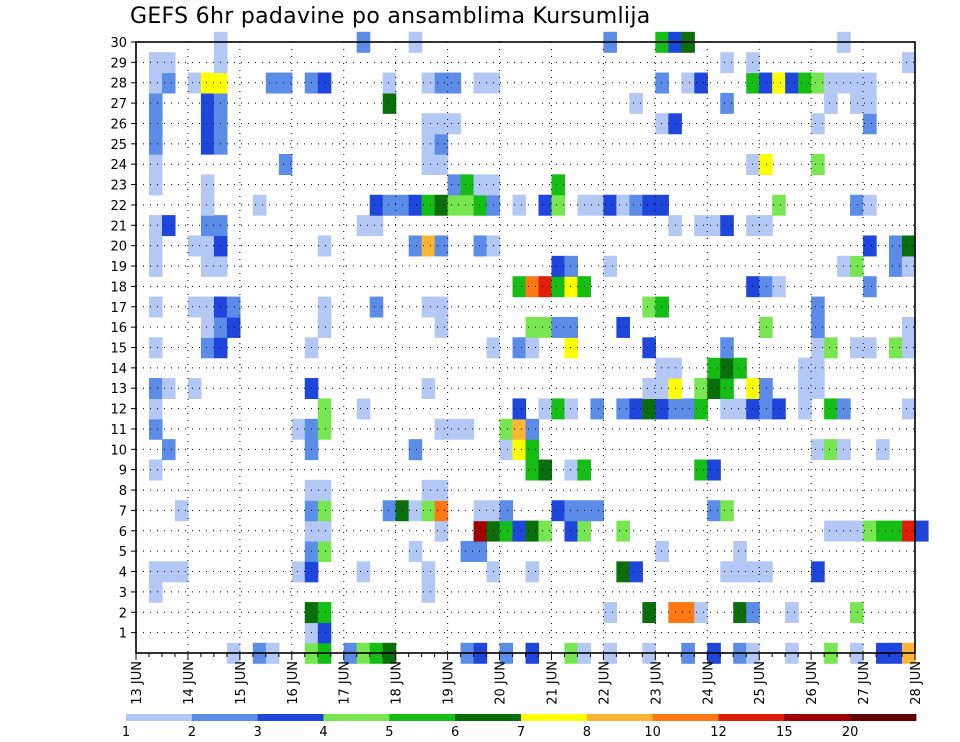 Image resolution: width=960 pixels, height=742 pixels. Describe the element at coordinates (118, 308) in the screenshot. I see `y-tick-label: 17` at that location.